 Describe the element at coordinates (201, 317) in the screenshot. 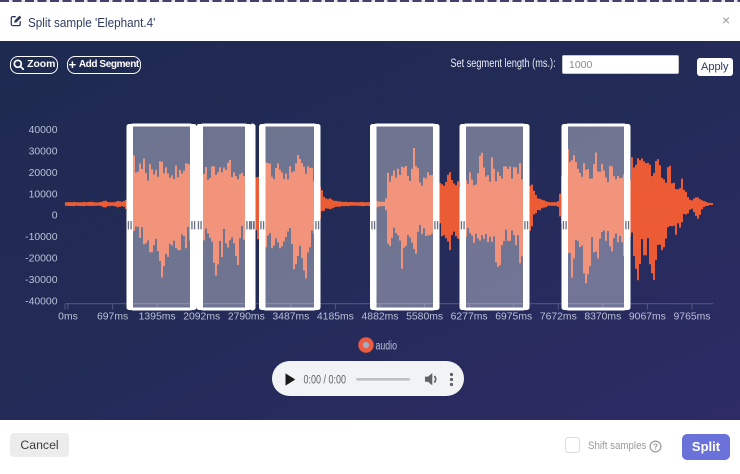

I see `svg-text: 2092ms` at that location.